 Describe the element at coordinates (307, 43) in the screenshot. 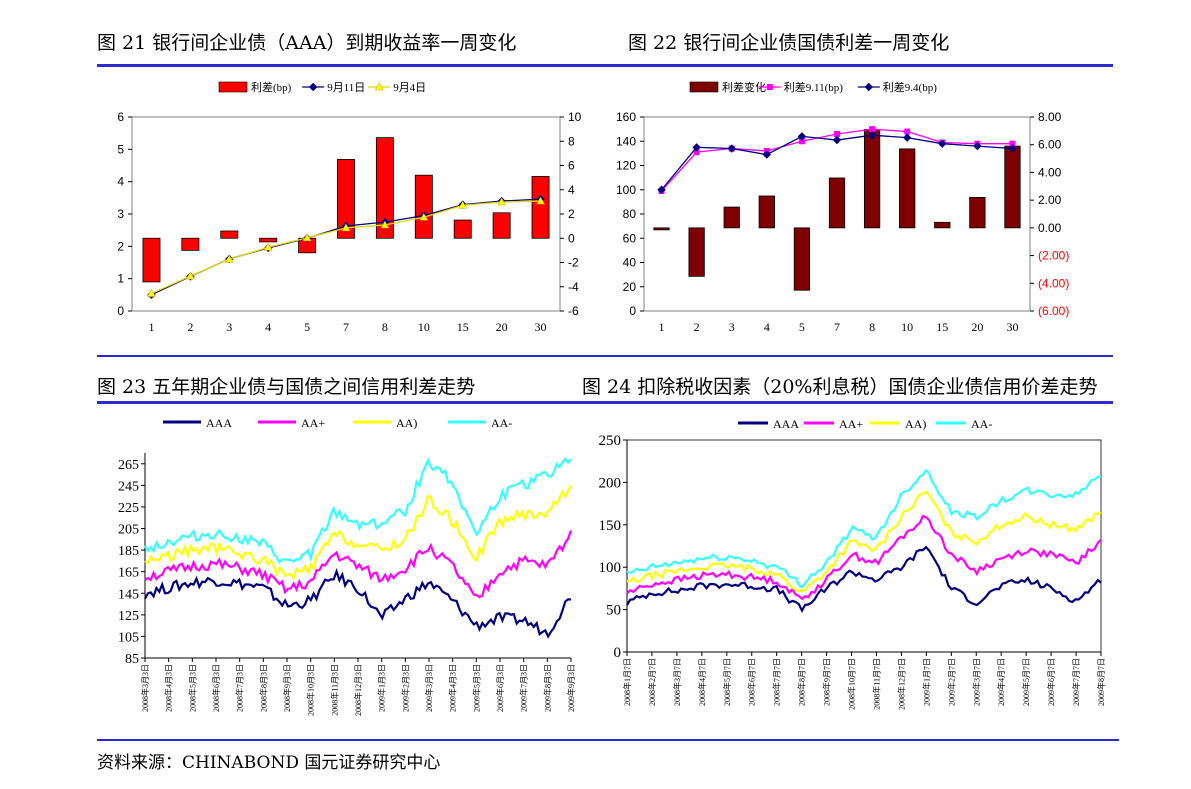

I see `fig21-title: 图 21 银行间企业债（AAA）到期收益率一周变化` at that location.